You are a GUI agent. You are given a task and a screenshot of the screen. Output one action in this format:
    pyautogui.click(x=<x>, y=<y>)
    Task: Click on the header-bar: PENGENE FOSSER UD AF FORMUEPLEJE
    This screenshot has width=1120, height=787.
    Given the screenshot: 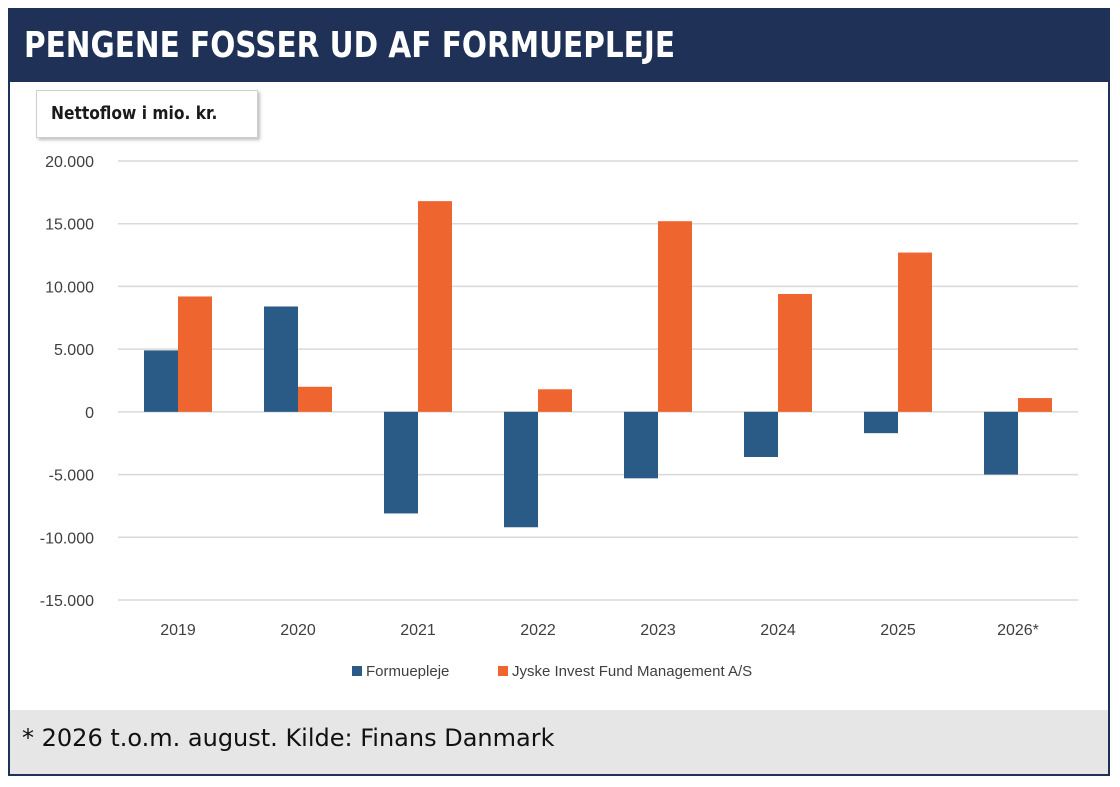 What is the action you would take?
    pyautogui.click(x=559, y=46)
    